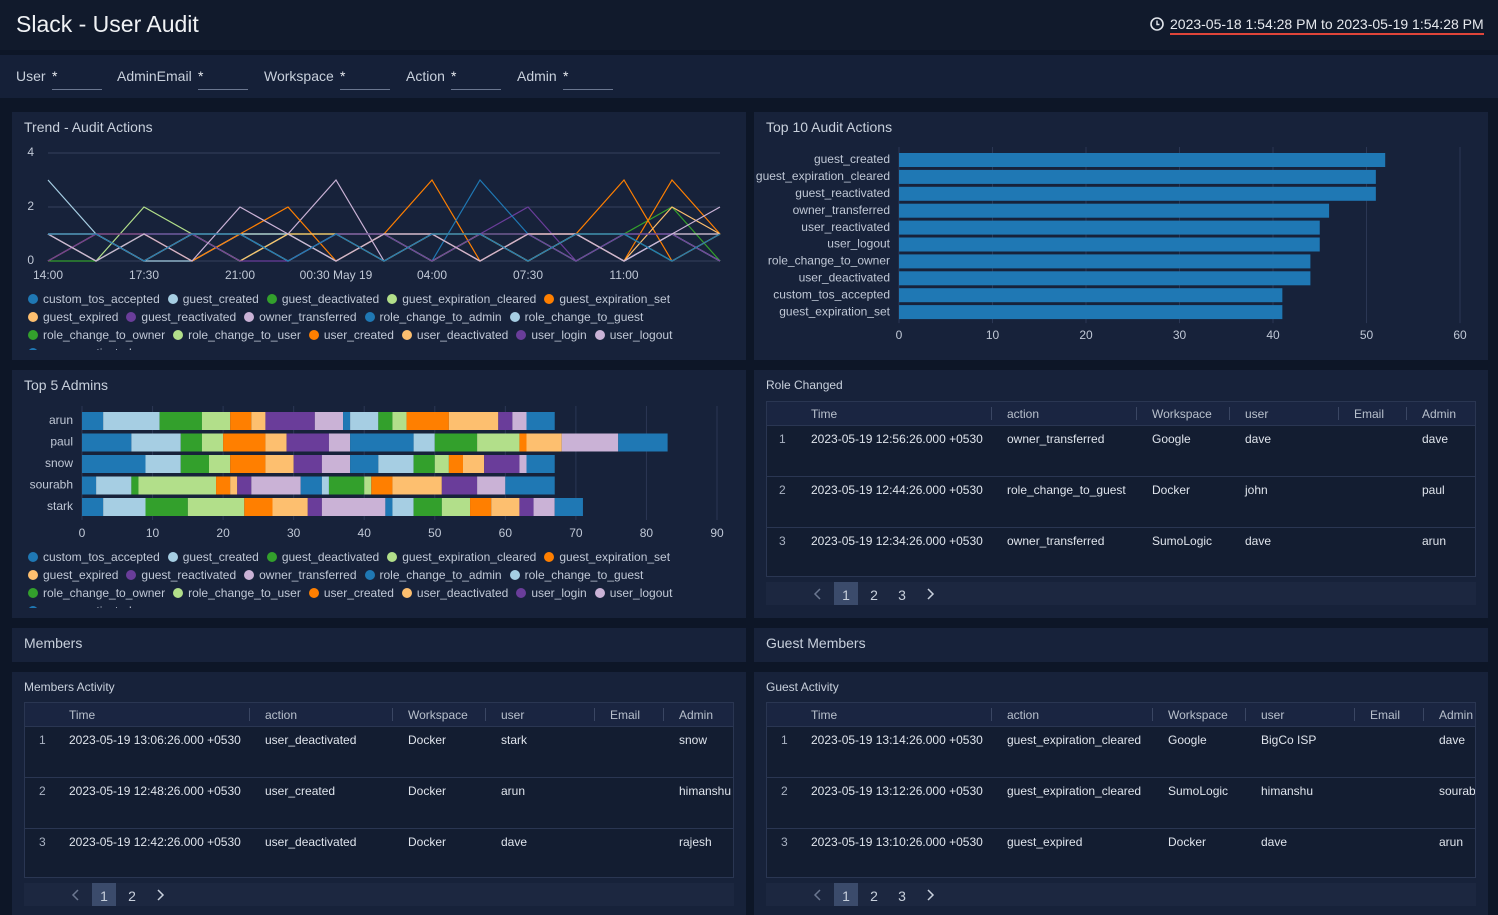  What do you see at coordinates (1435, 439) in the screenshot?
I see `table-cell: dave` at bounding box center [1435, 439].